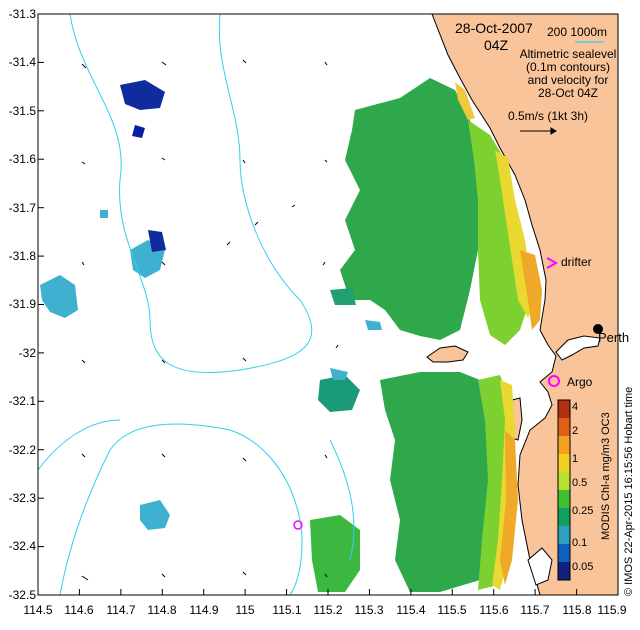  I want to click on x-tick-label: 114.7, so click(121, 610).